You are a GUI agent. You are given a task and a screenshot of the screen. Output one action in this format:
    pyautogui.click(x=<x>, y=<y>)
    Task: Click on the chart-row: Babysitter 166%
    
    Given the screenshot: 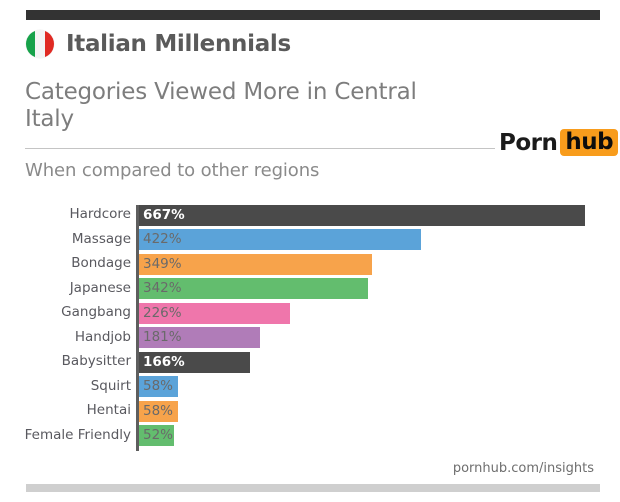 What is the action you would take?
    pyautogui.click(x=310, y=362)
    